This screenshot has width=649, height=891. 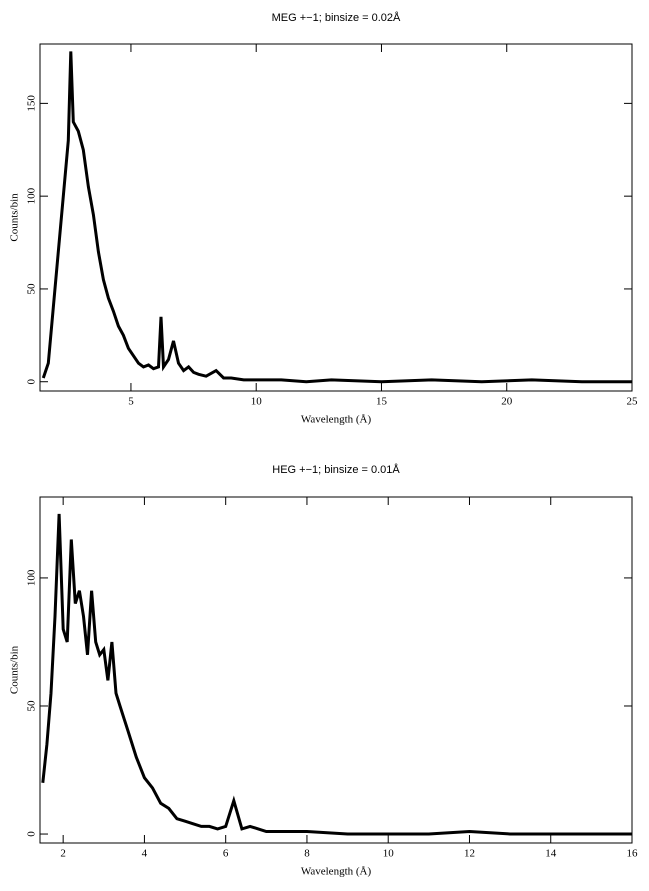 What do you see at coordinates (633, 402) in the screenshot?
I see `x-tick-label: 25` at bounding box center [633, 402].